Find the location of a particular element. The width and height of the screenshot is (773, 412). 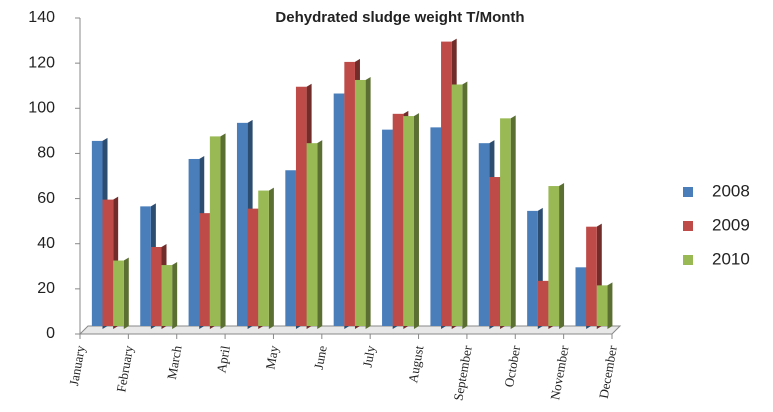

y-tick-label: 20 is located at coordinates (46, 288).